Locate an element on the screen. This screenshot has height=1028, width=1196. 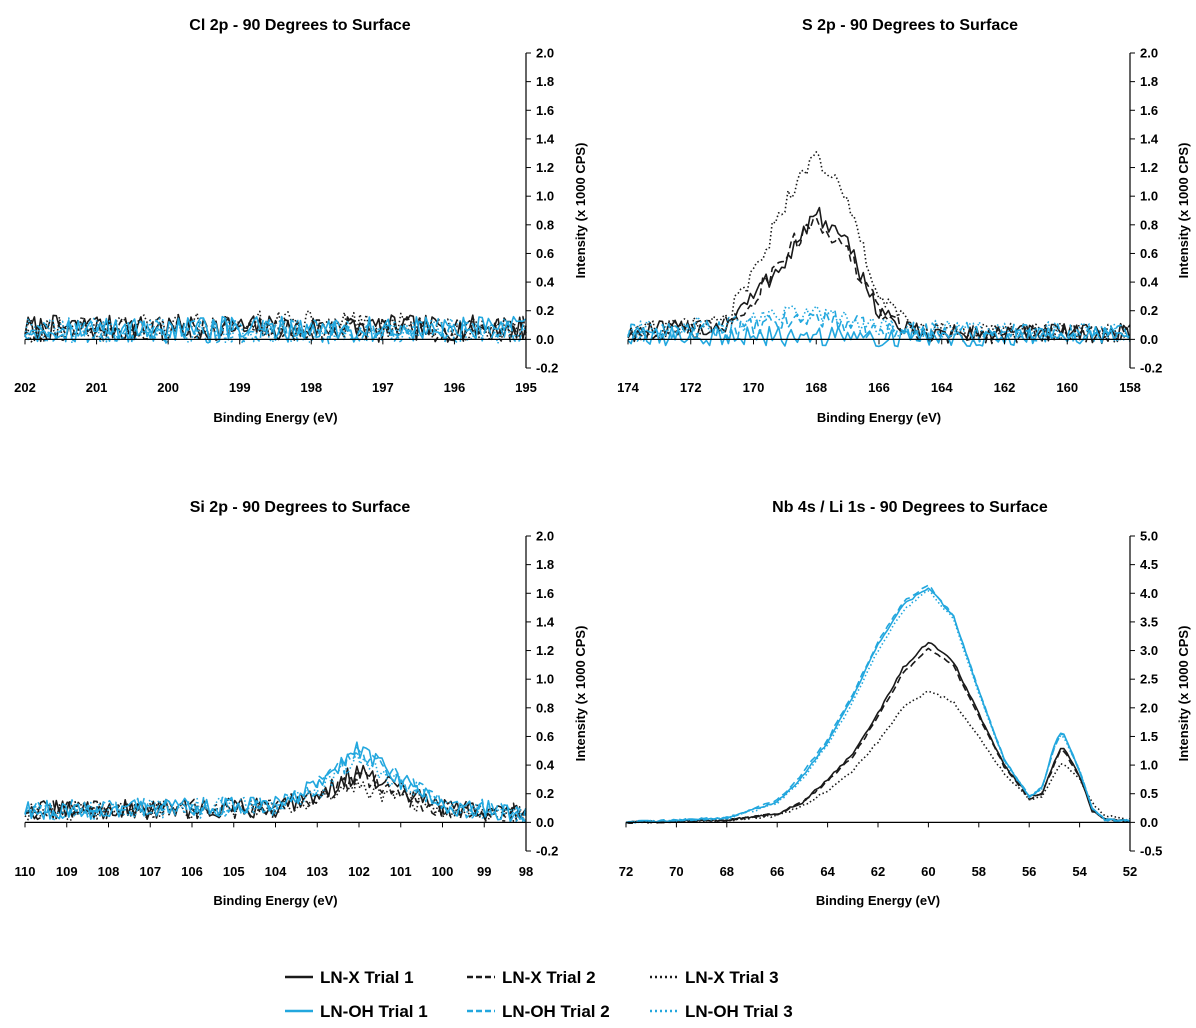
x-tick-label: 158 is located at coordinates (1130, 387).